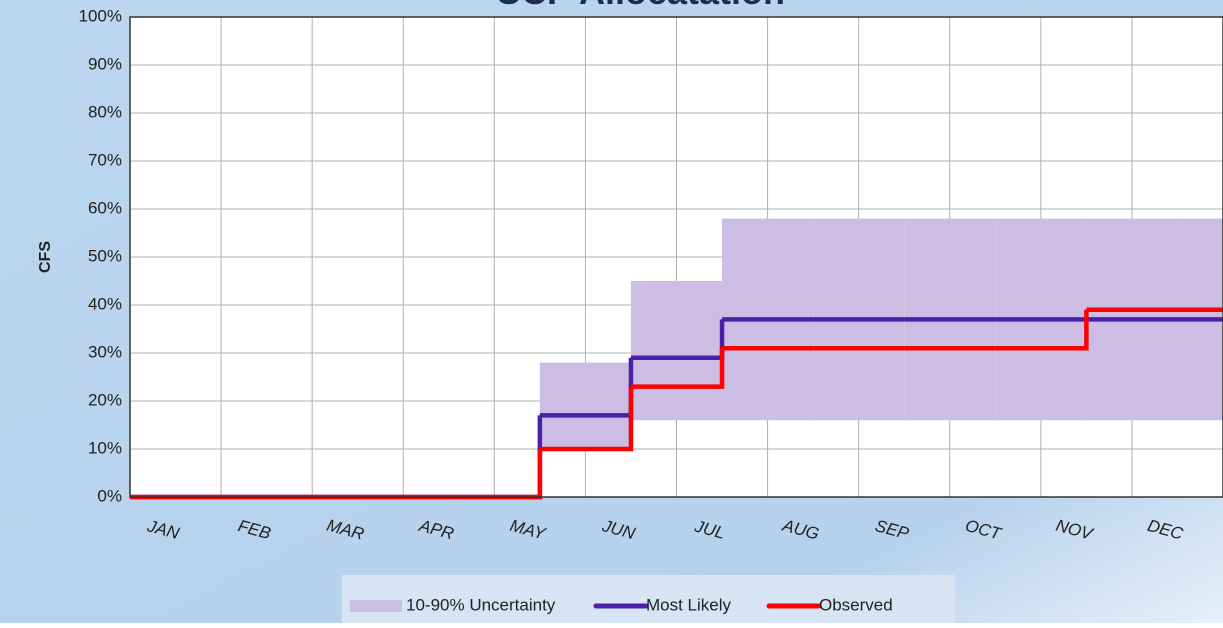 Image resolution: width=1223 pixels, height=628 pixels. I want to click on y-tick-label: 70%, so click(105, 159).